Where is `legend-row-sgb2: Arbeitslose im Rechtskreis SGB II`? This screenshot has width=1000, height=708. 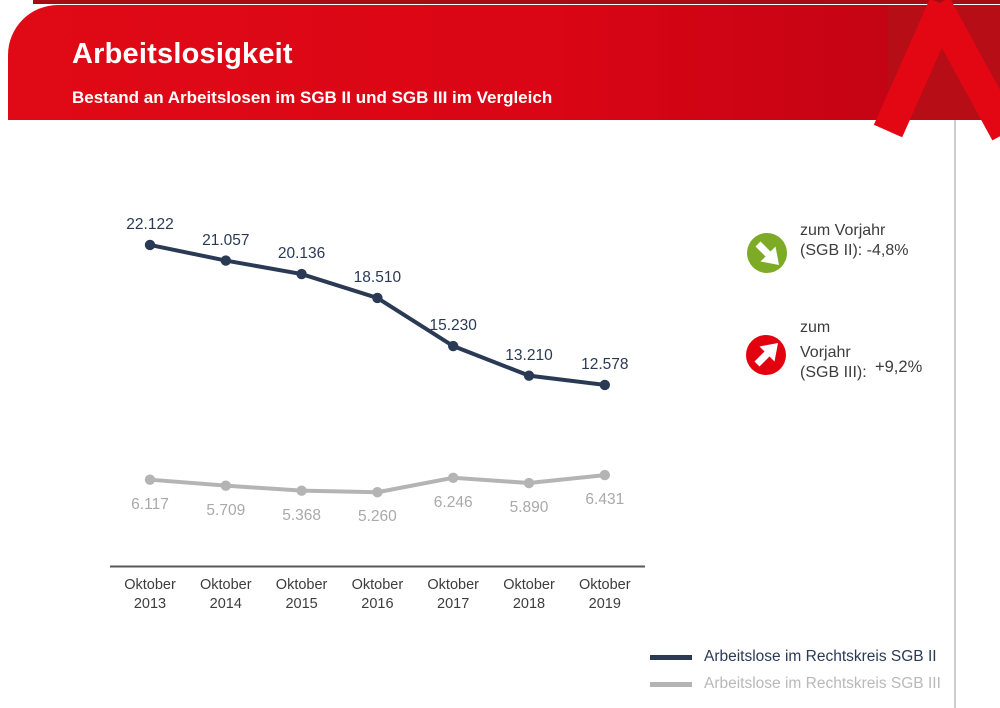 legend-row-sgb2: Arbeitslose im Rechtskreis SGB II is located at coordinates (795, 657).